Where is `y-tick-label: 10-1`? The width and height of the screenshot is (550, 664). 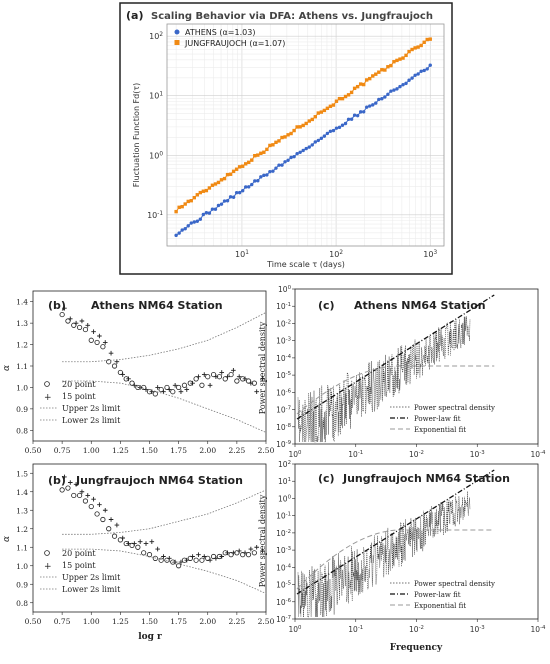
y-tick-label: 10-1 is located at coordinates (155, 215).